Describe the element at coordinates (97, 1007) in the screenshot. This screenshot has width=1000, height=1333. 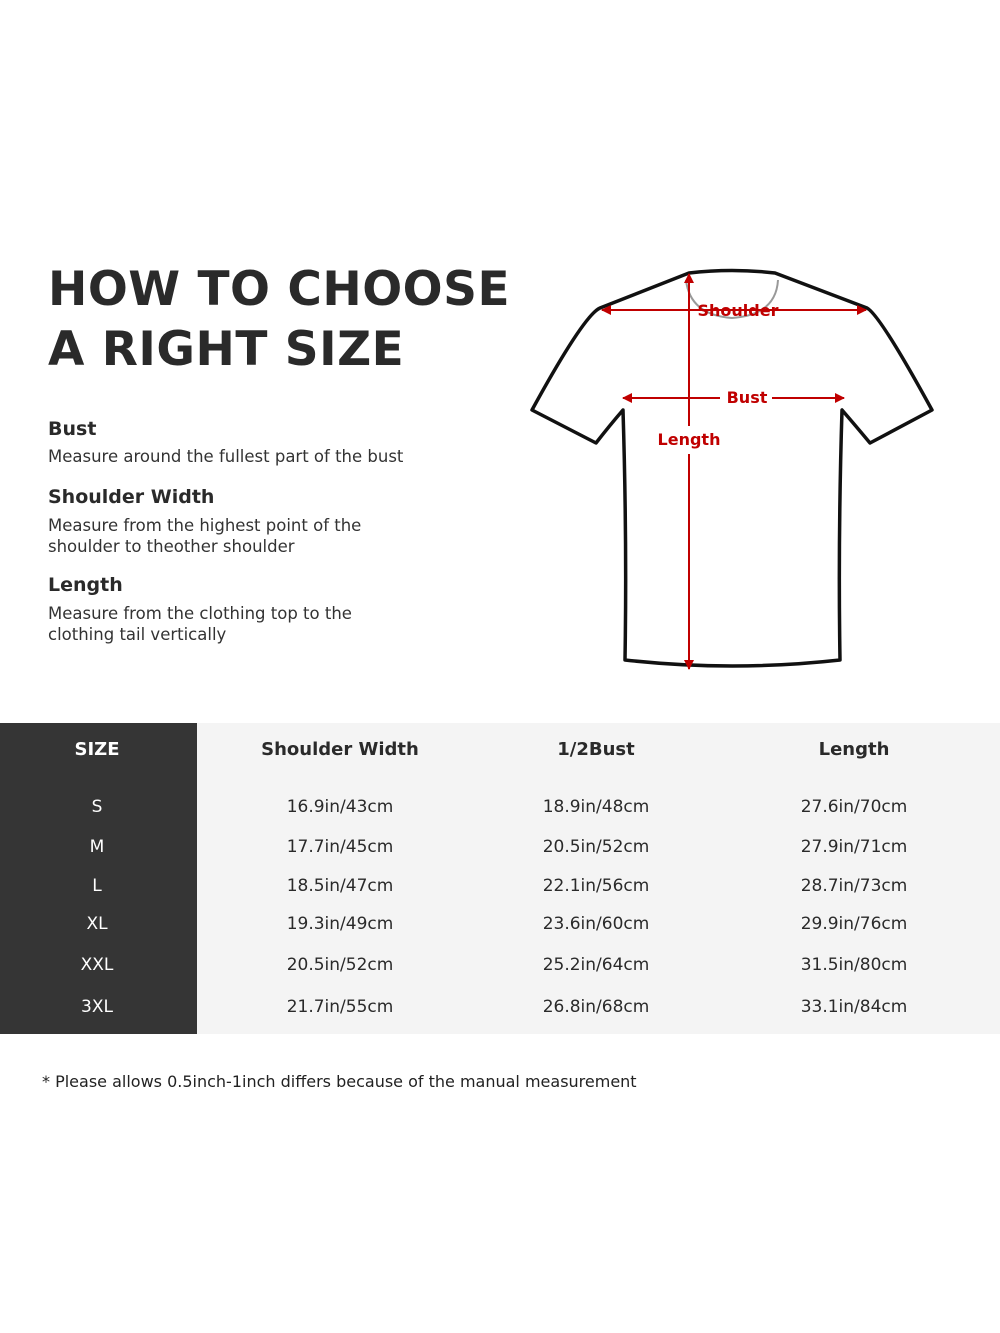
I see `size-label: 3XL` at that location.